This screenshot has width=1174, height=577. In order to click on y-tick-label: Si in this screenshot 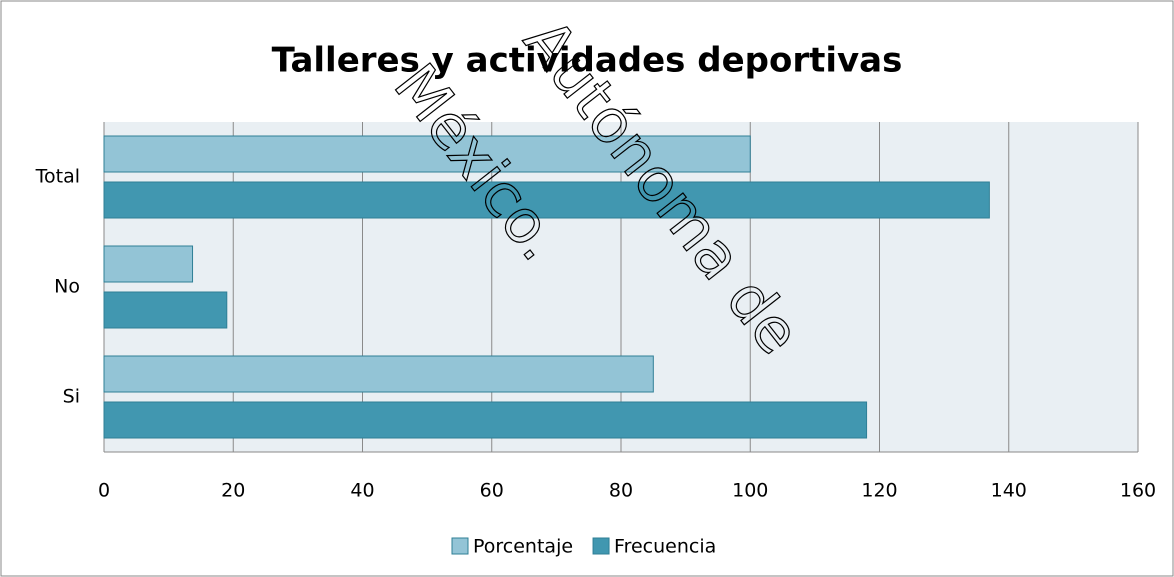, I will do `click(71, 397)`.